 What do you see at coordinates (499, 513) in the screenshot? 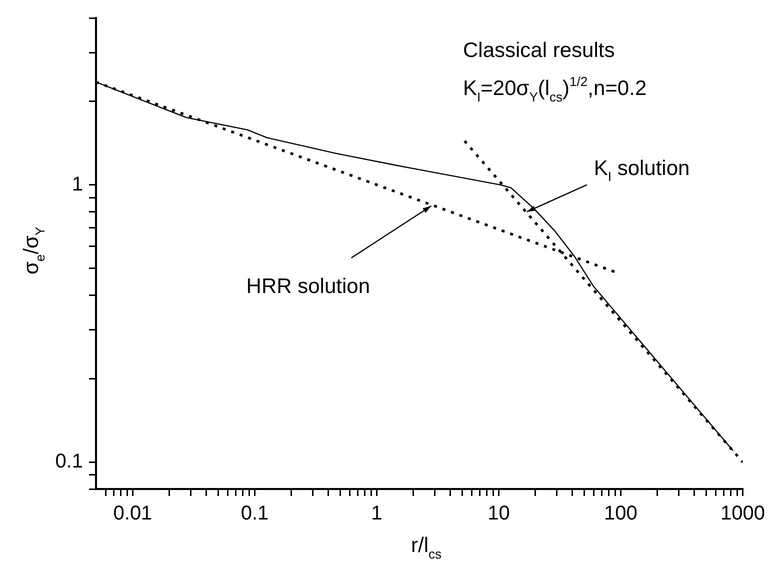
I see `x-tick-label: 10` at bounding box center [499, 513].